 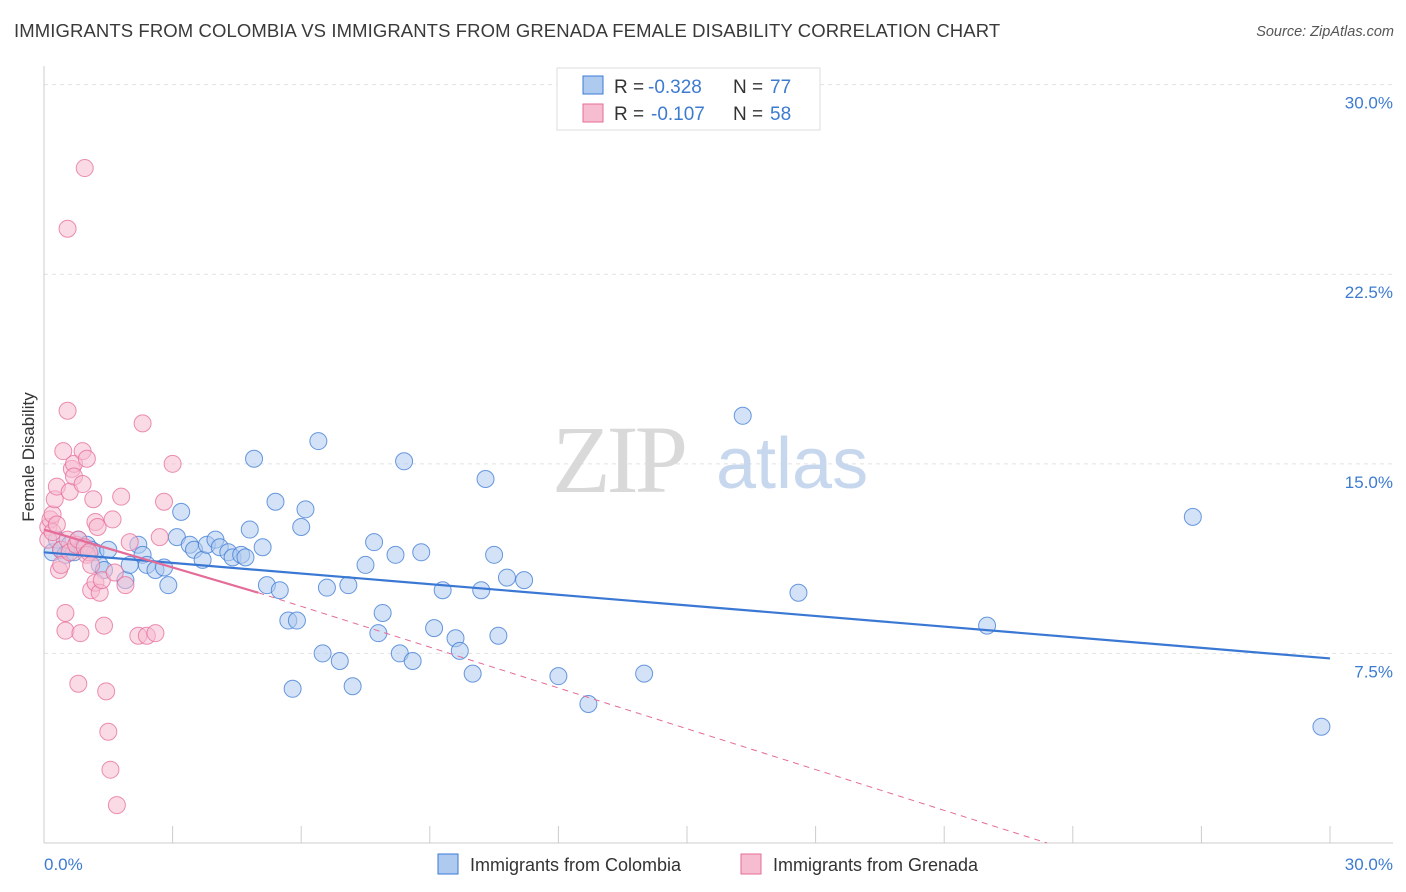 I want to click on y-tick-labels: 7.5% 15.0% 22.5% 30.0%, so click(x=1369, y=388).